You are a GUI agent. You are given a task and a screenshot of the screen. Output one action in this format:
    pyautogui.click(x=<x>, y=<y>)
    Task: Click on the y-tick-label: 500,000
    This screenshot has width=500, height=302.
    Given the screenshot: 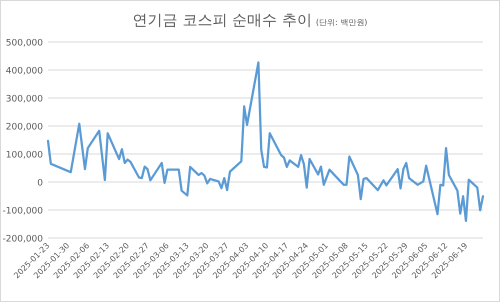 What is the action you would take?
    pyautogui.click(x=25, y=43)
    